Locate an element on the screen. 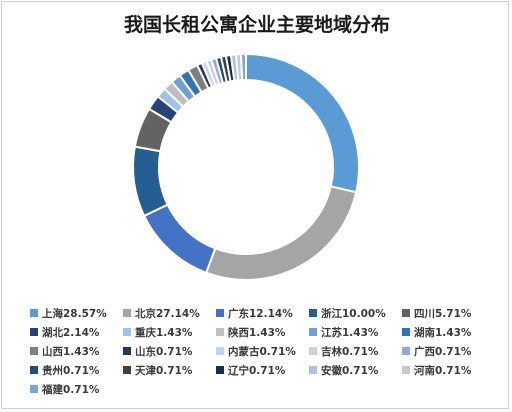  legend-item-21: 福建0.71% is located at coordinates (64, 389).